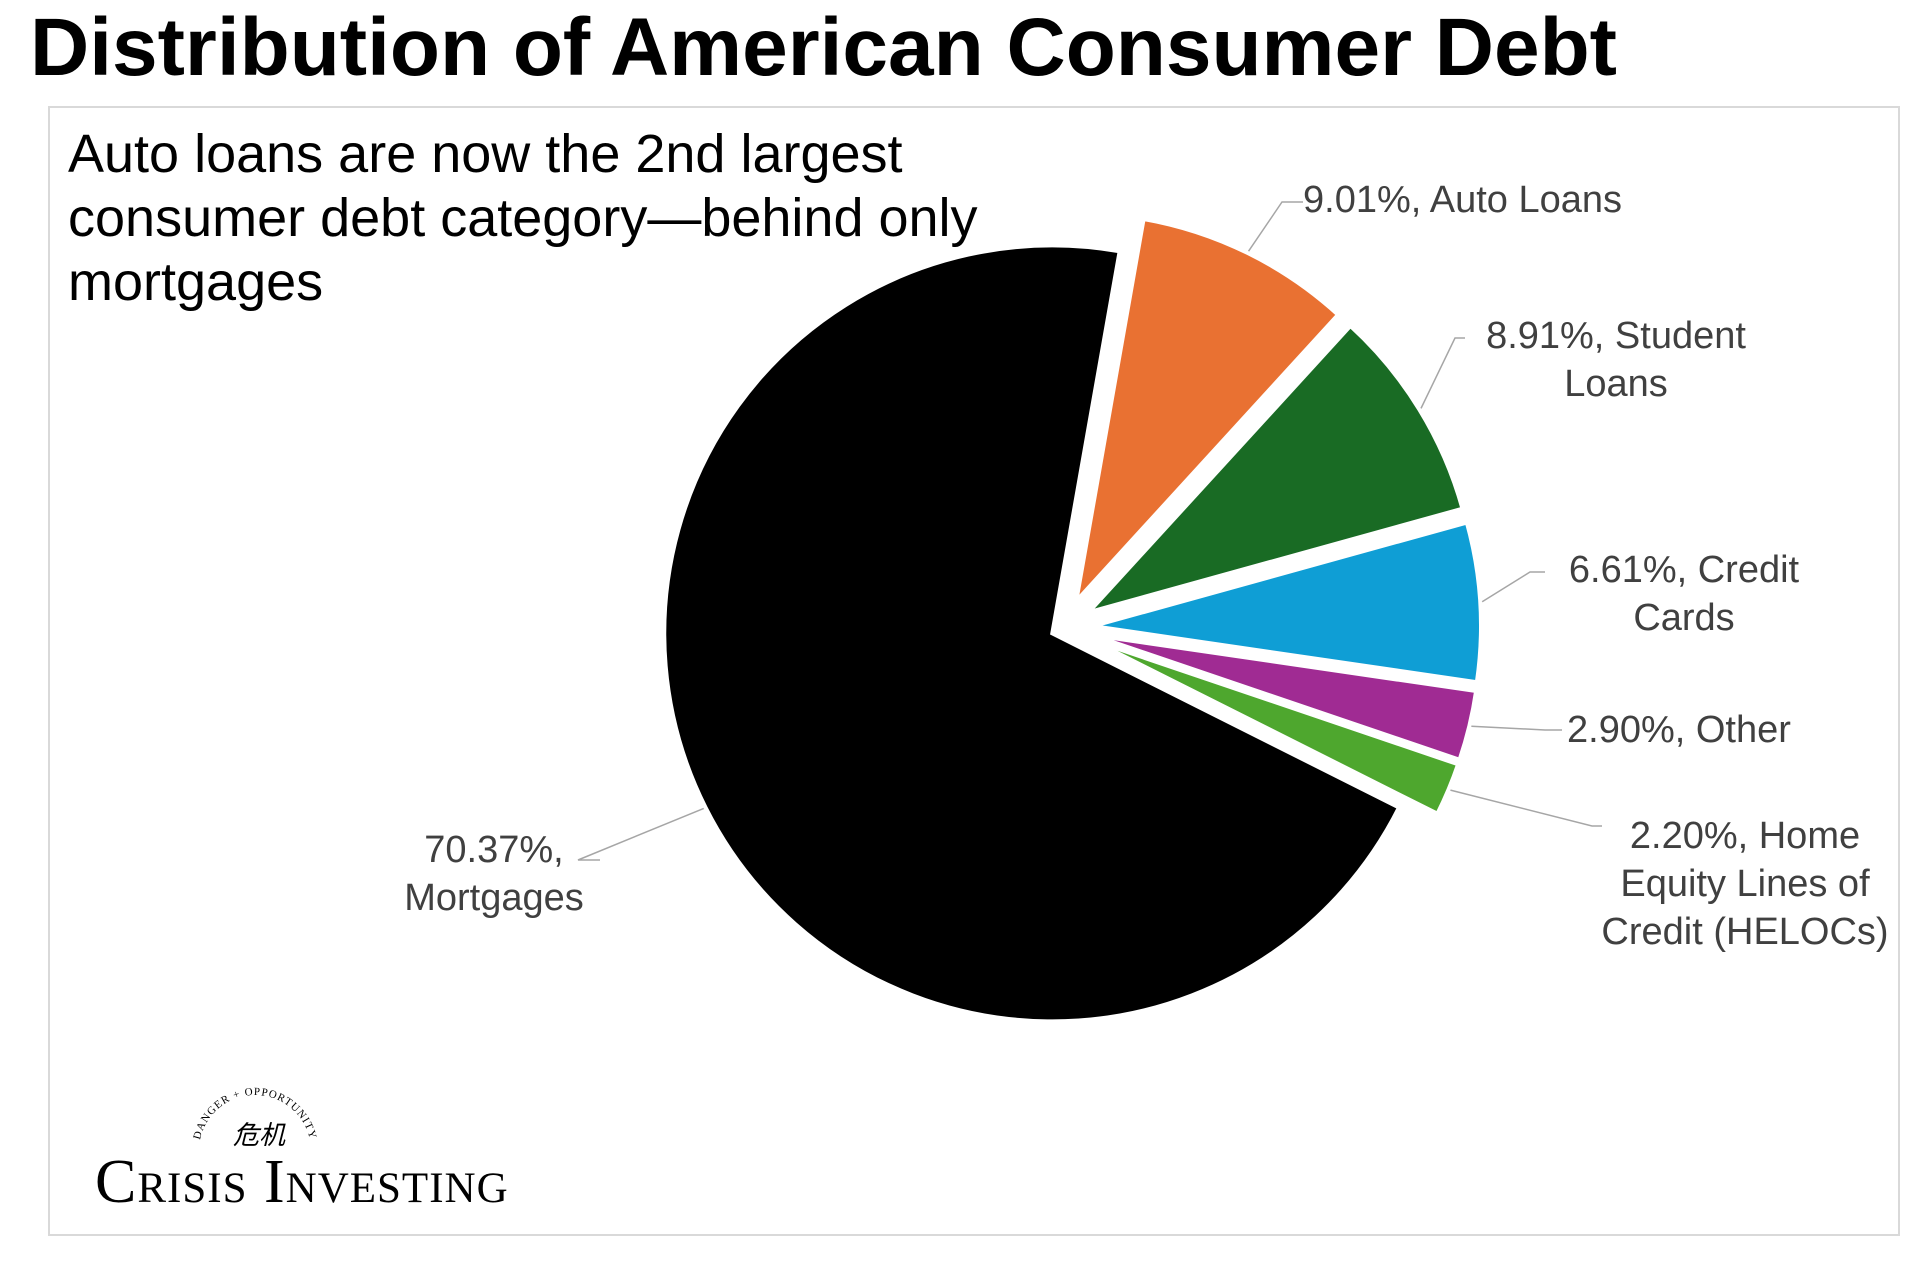 Image resolution: width=1928 pixels, height=1262 pixels. I want to click on slice-label: 2.90%, Other, so click(1679, 730).